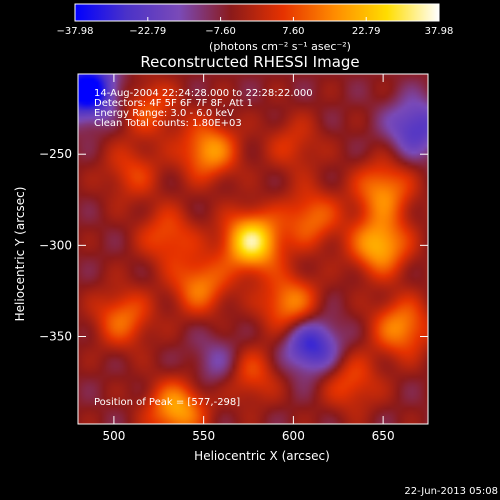  What do you see at coordinates (280, 46) in the screenshot?
I see `colorbar-units-label: (photons cm⁻² s⁻¹ asec⁻²)` at bounding box center [280, 46].